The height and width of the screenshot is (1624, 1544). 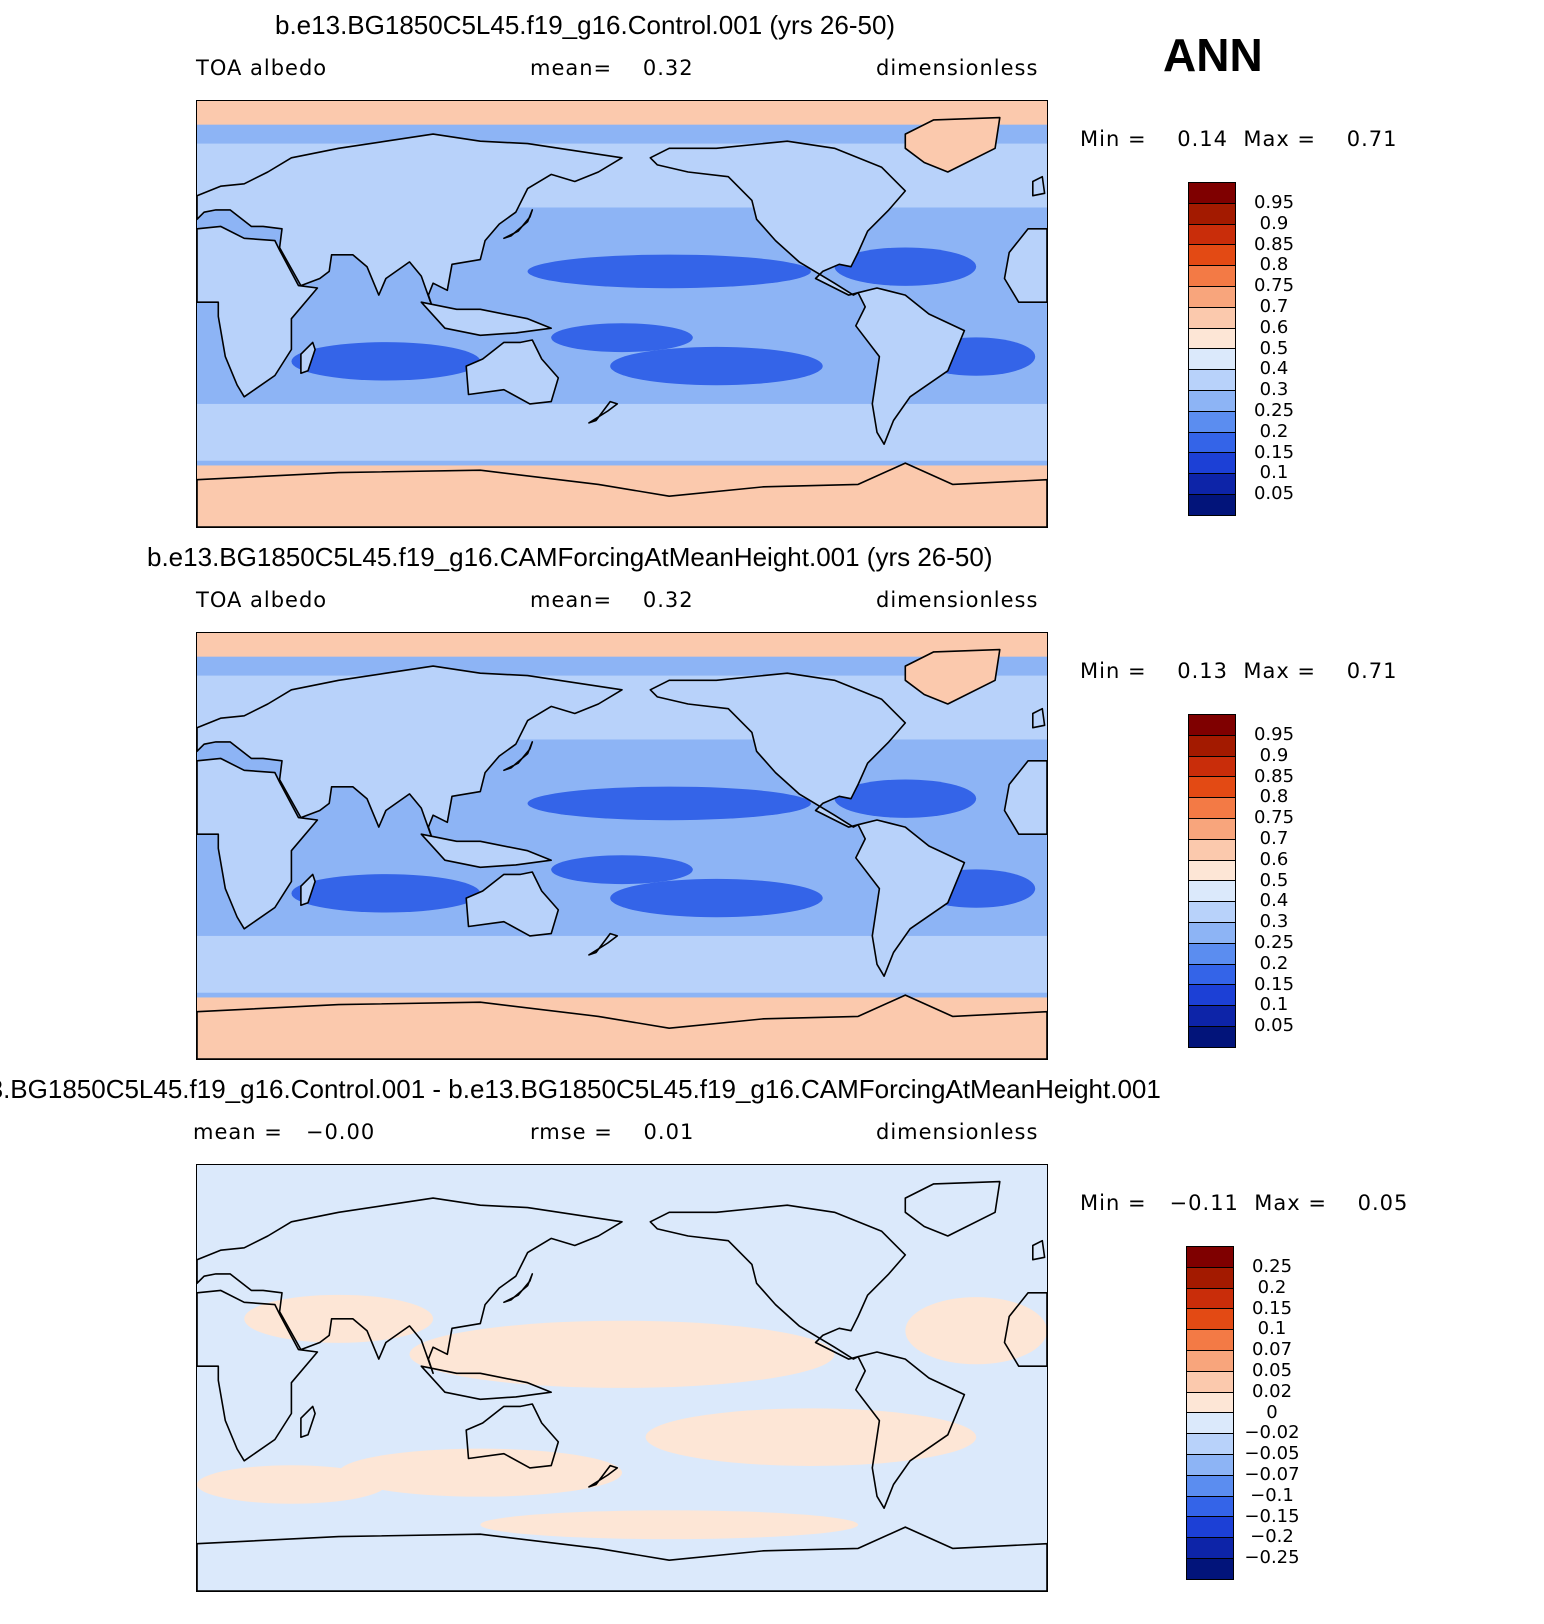 I want to click on colorbar-tick-label: 0.9, so click(x=1274, y=223).